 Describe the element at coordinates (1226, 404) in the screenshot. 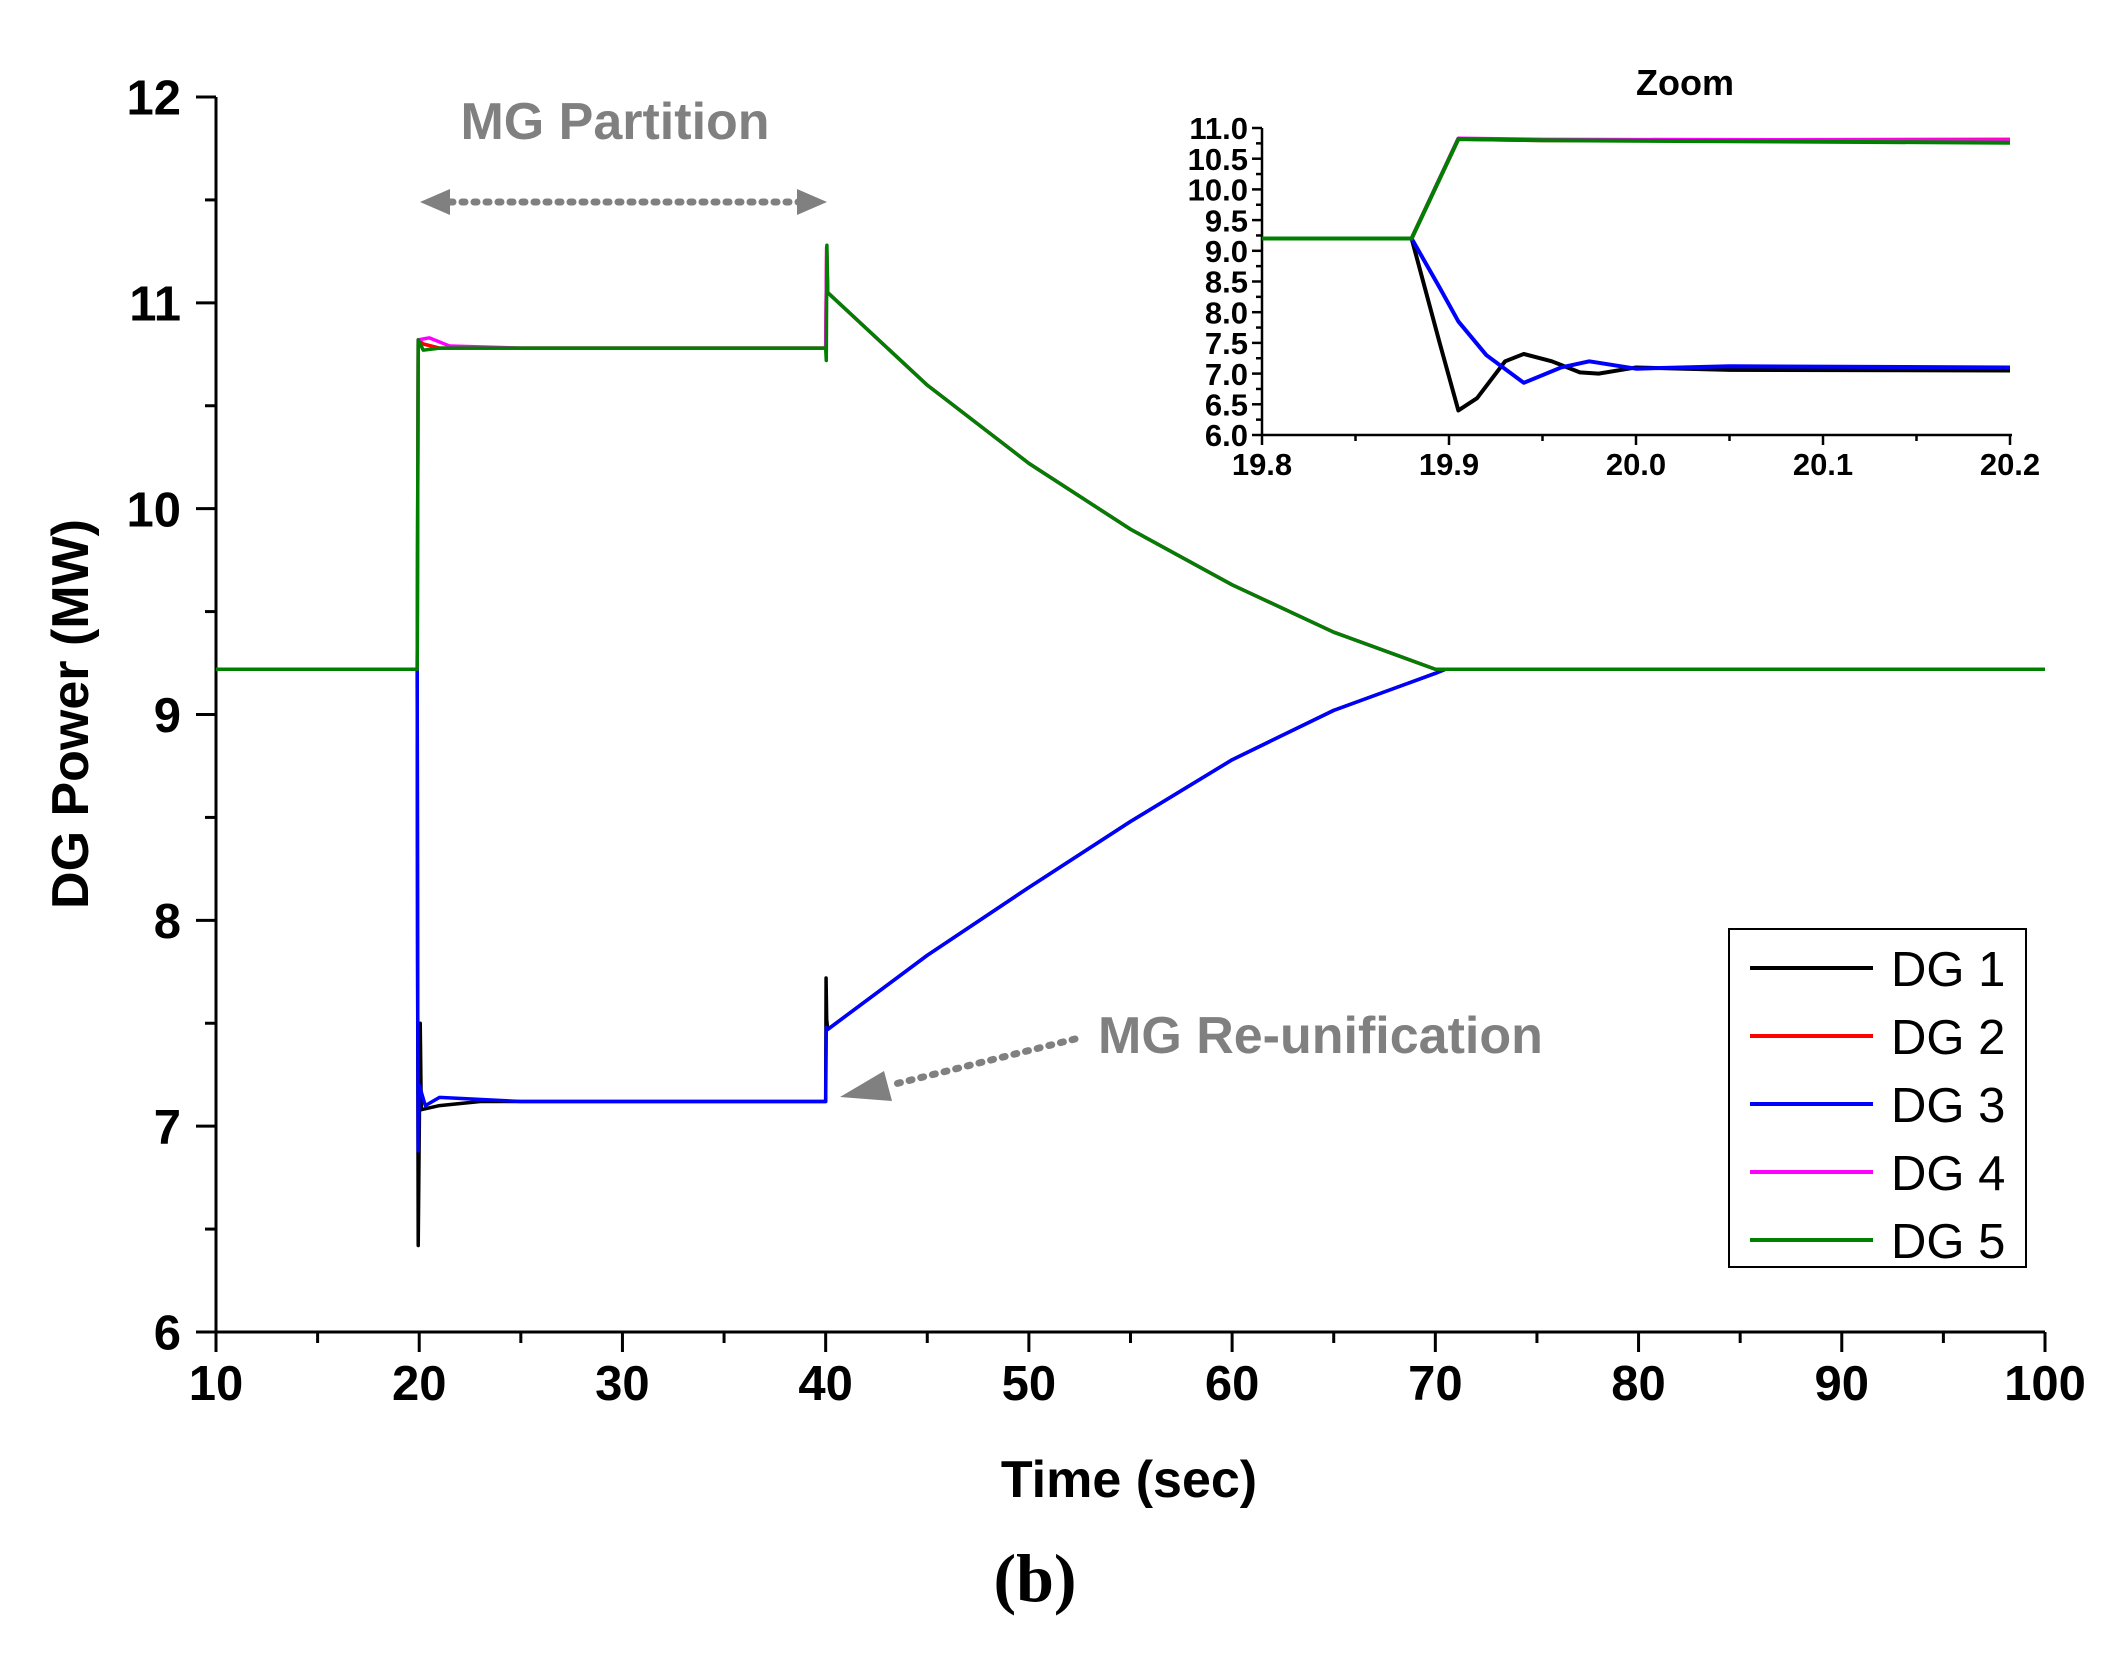

I see `zoom-y-tick-label: 6.5` at that location.